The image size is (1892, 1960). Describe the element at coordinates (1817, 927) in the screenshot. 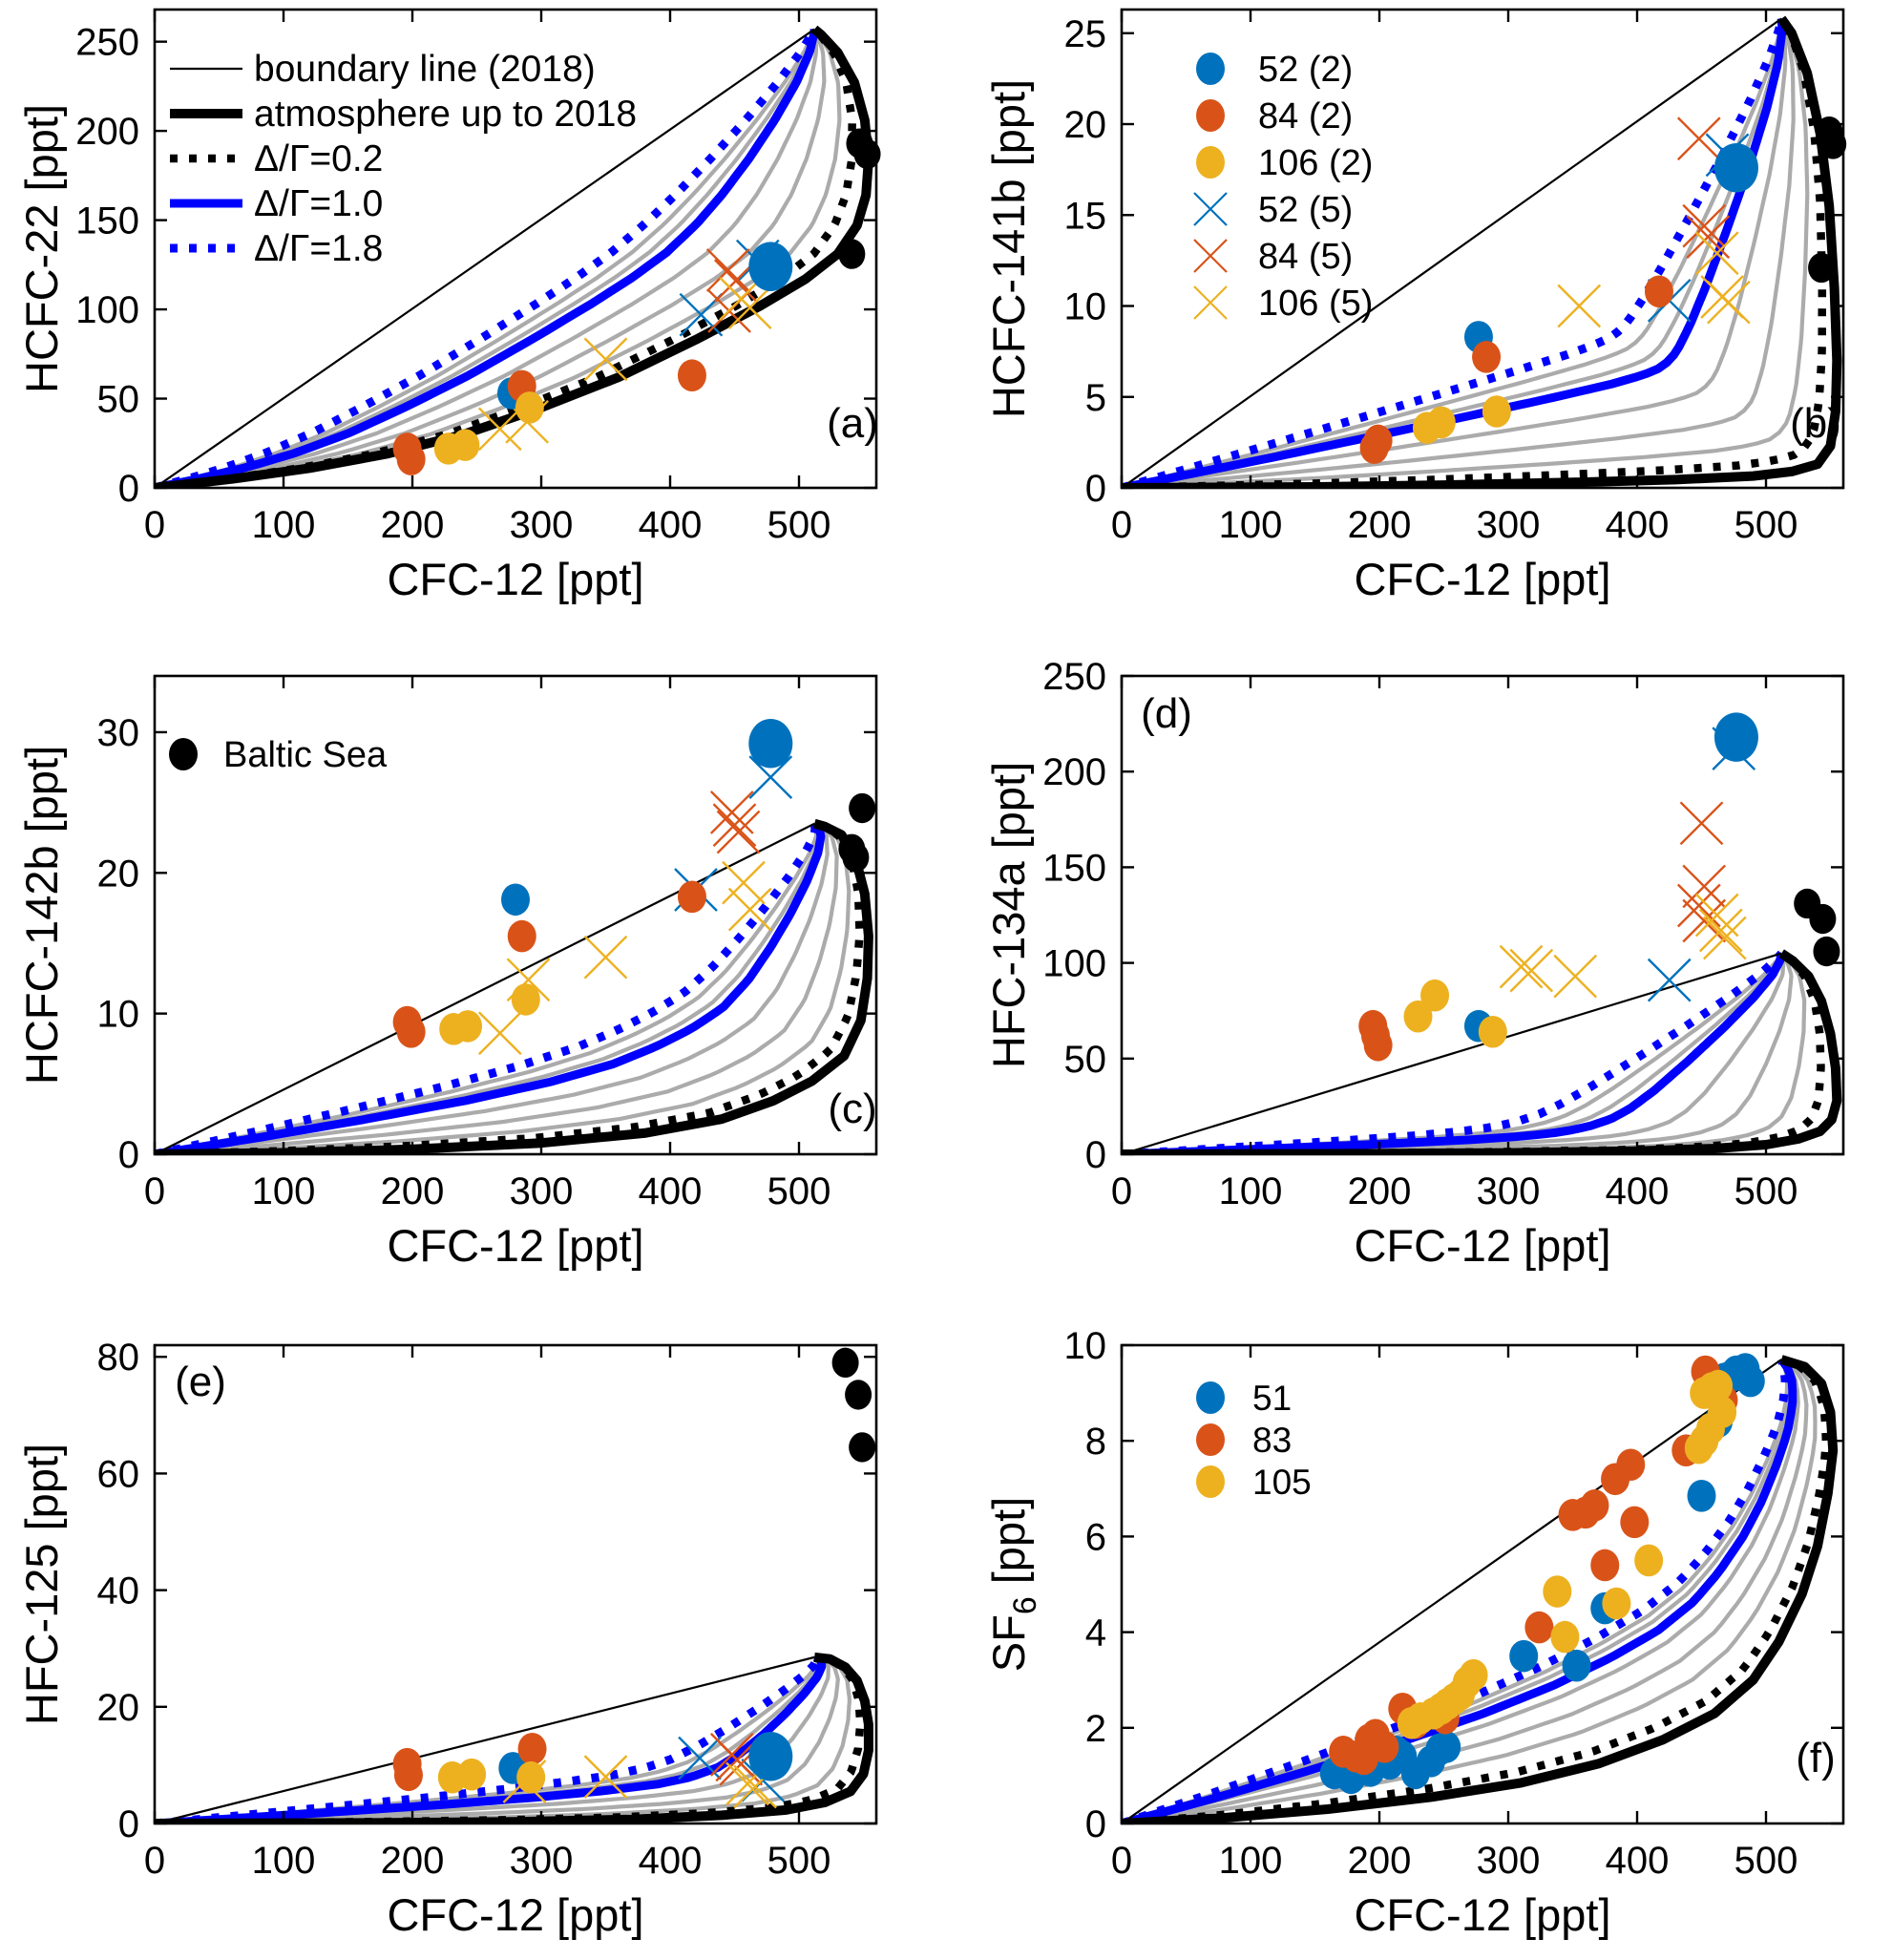

I see `series-baltic-sea` at that location.